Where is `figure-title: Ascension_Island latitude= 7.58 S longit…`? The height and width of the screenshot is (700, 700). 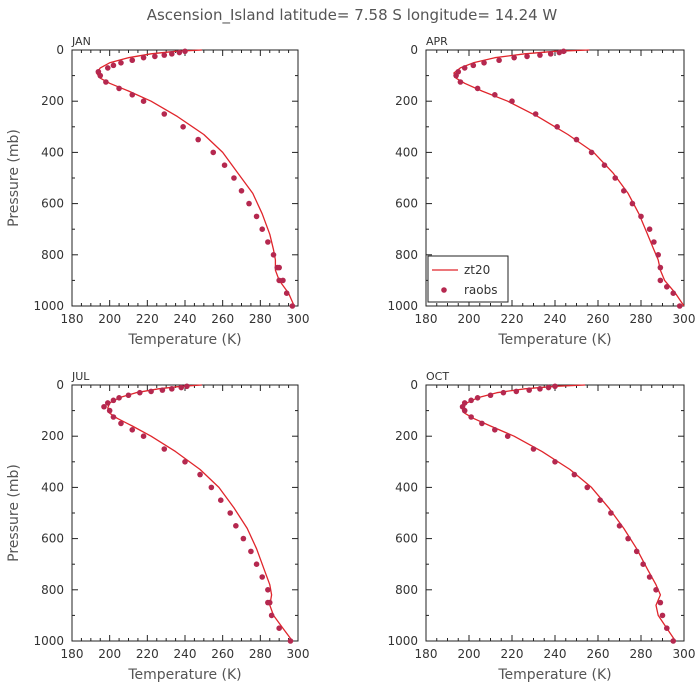
figure-title: Ascension_Island latitude= 7.58 S longit… is located at coordinates (352, 15).